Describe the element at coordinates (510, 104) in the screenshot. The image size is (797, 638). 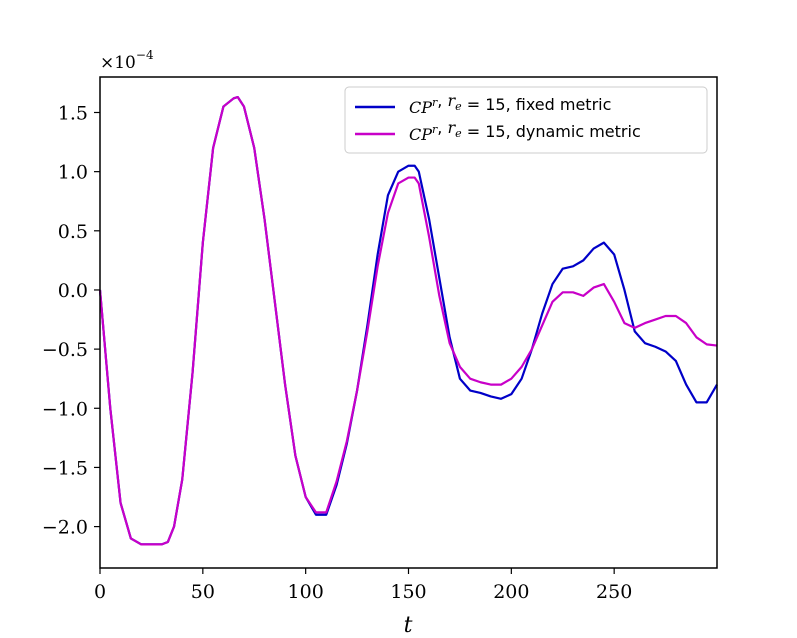
I see `legend-label-1: CPr, re = 15, fixed metric` at that location.